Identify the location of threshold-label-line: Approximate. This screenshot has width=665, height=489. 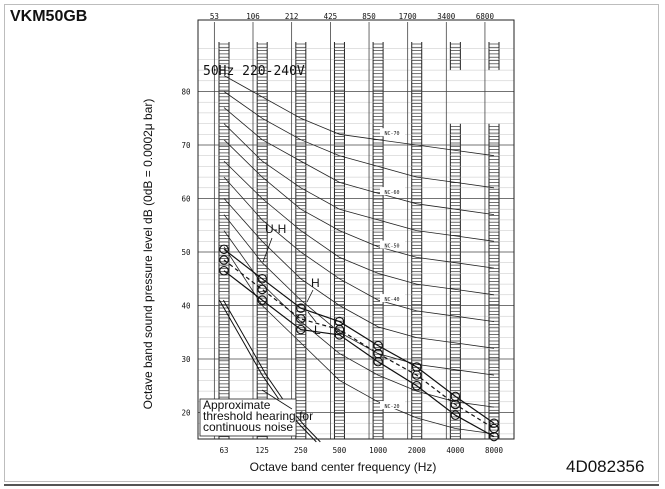
(237, 405).